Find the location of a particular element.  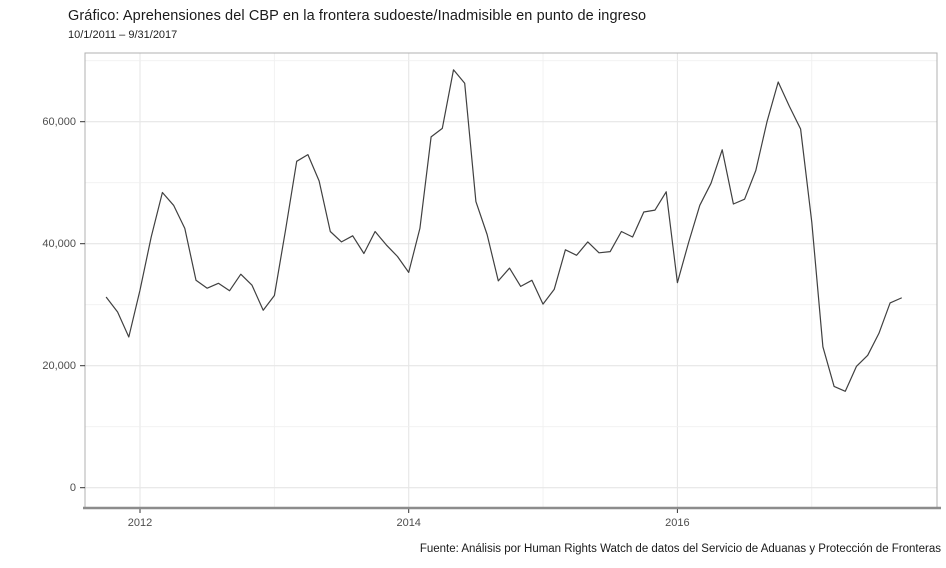

y-tick-label: 0 is located at coordinates (73, 488).